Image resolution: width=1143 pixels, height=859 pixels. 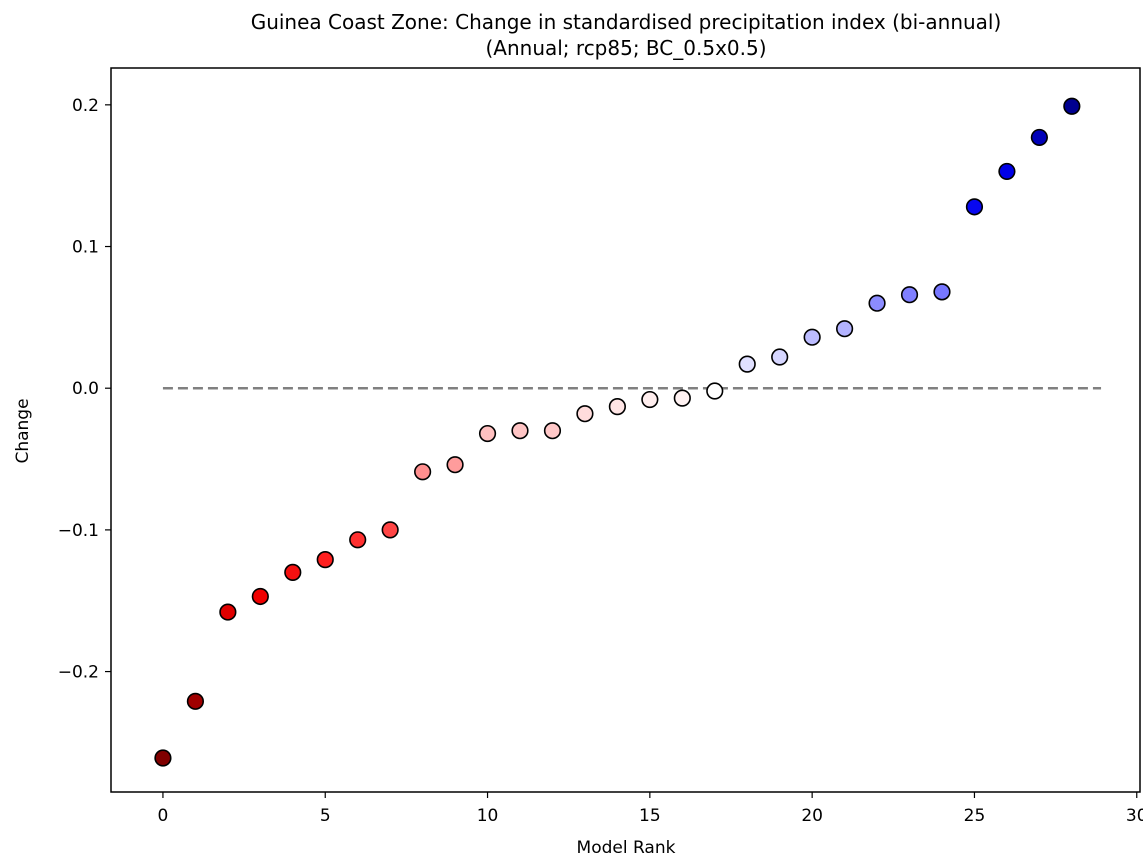 What do you see at coordinates (650, 816) in the screenshot?
I see `x-tick-label: 15` at bounding box center [650, 816].